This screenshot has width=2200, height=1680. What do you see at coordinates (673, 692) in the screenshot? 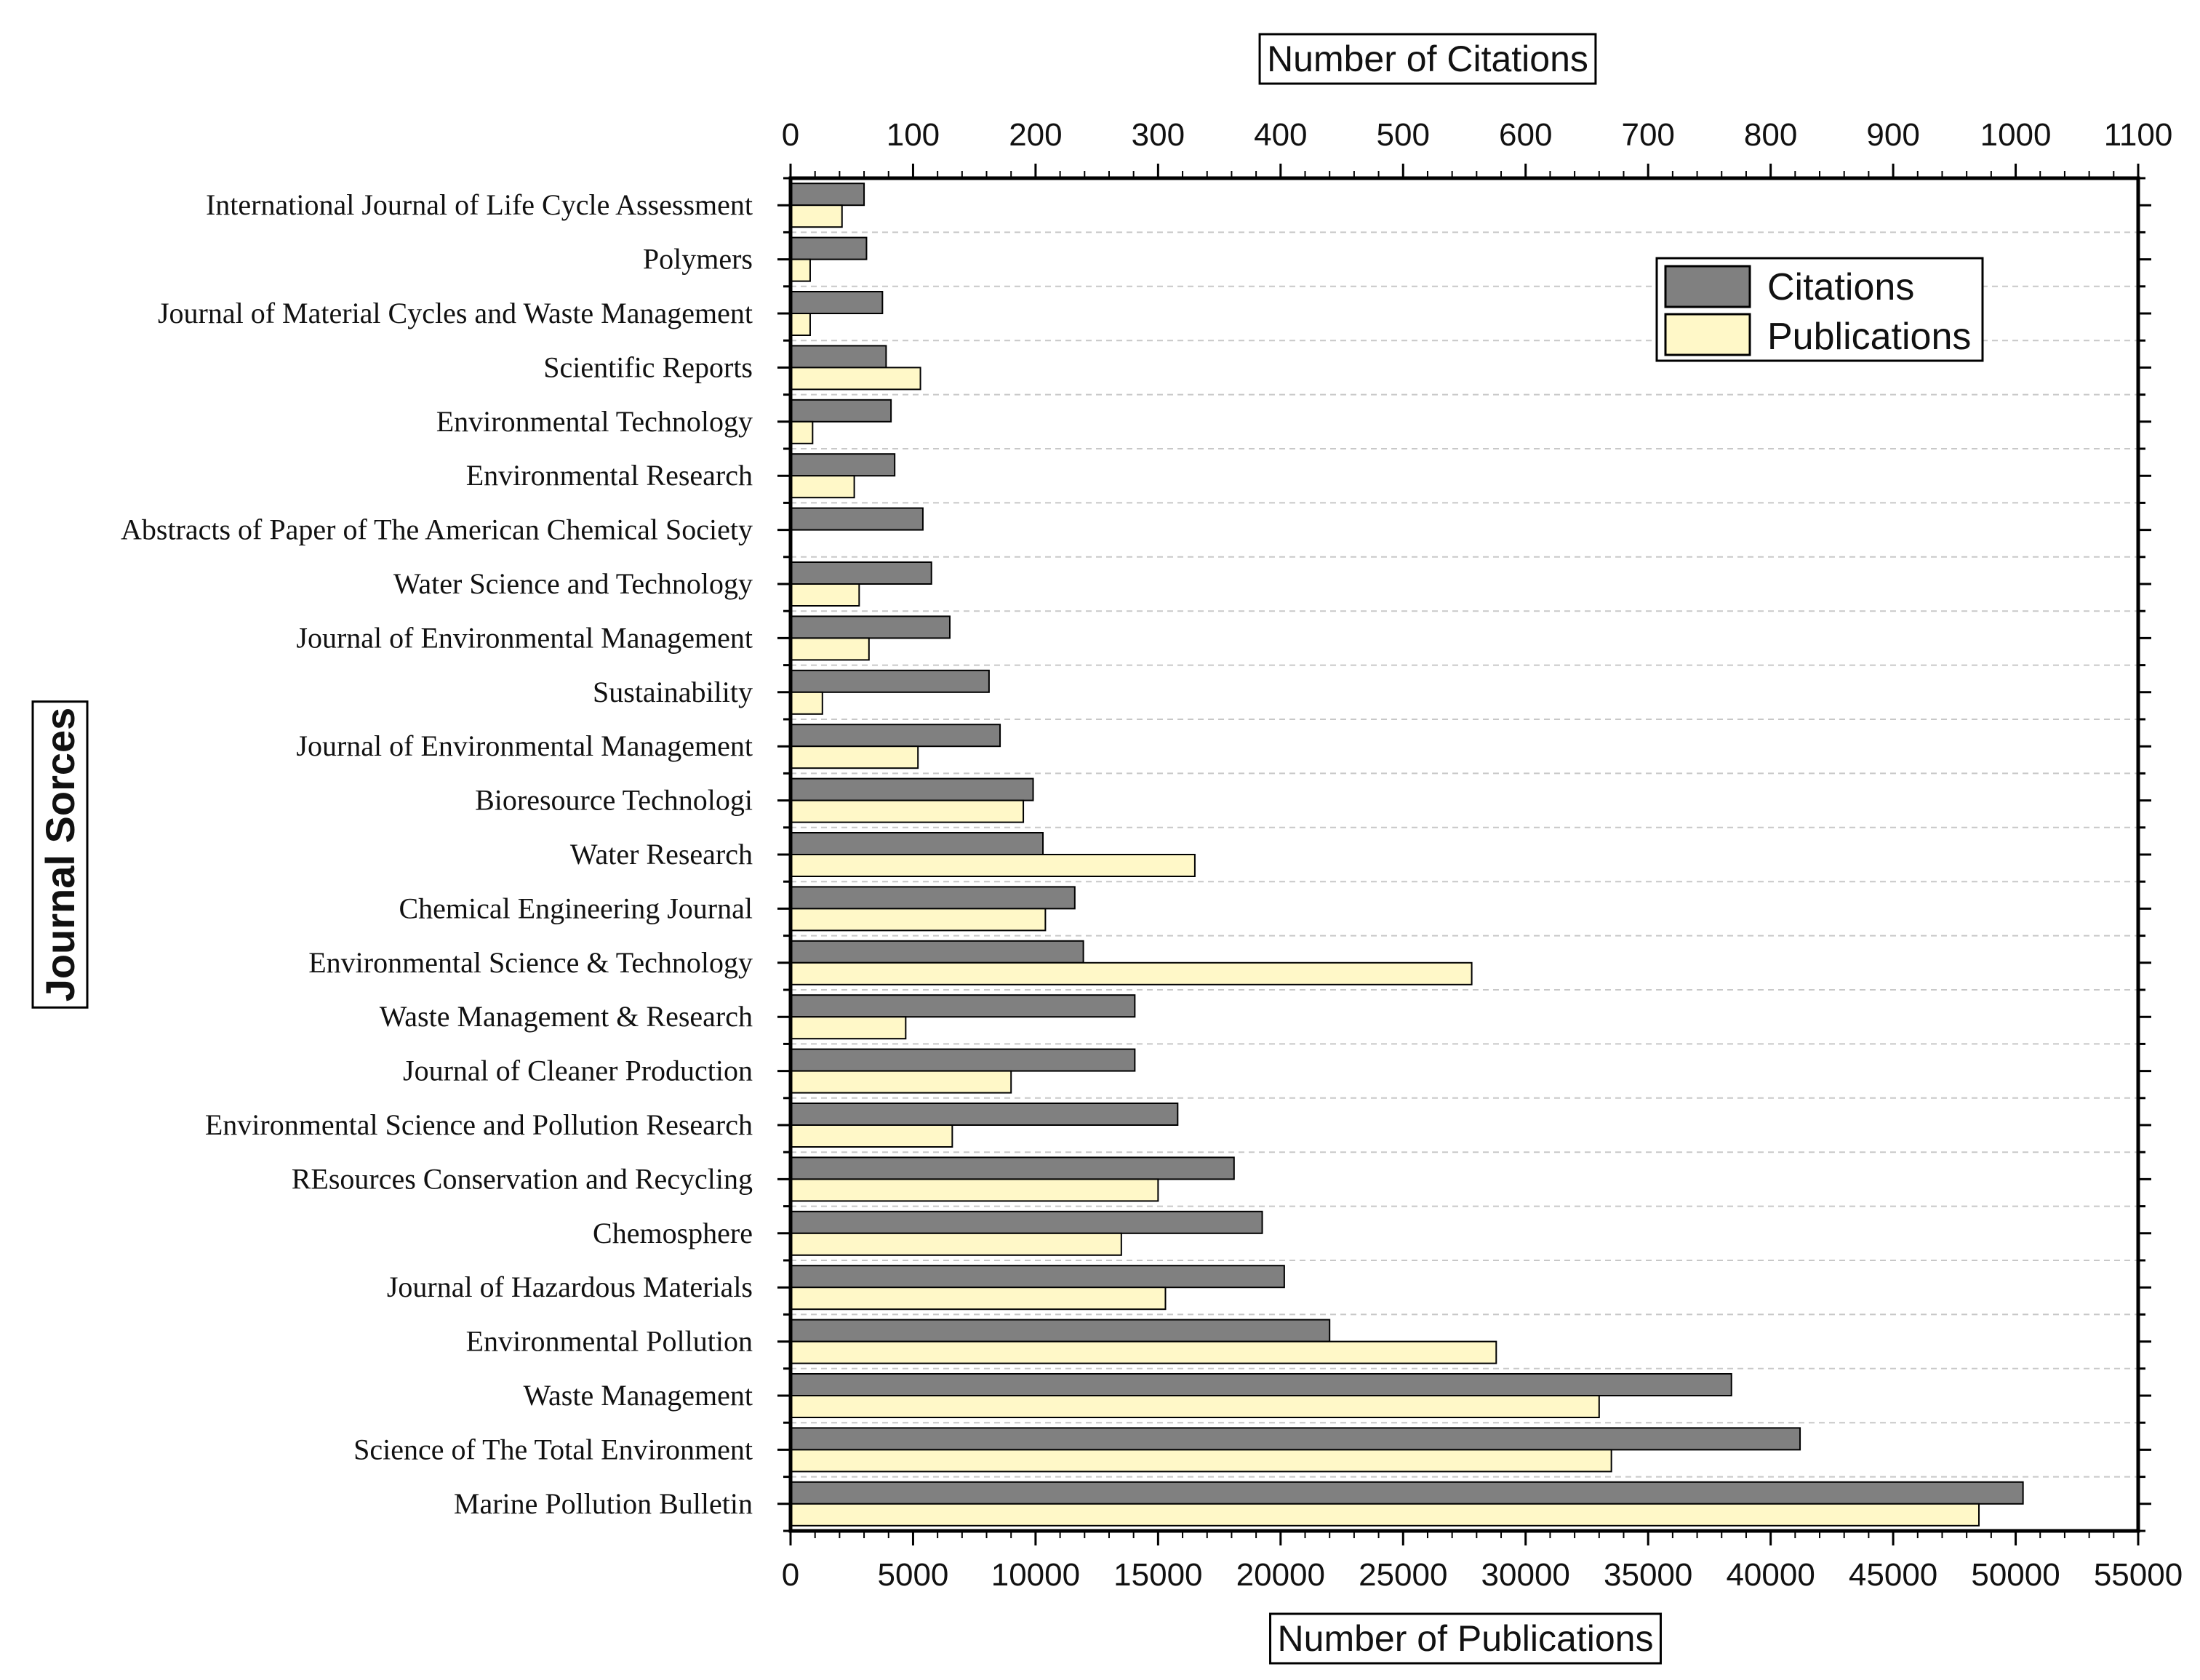
I see `category-label: Sustainability` at bounding box center [673, 692].